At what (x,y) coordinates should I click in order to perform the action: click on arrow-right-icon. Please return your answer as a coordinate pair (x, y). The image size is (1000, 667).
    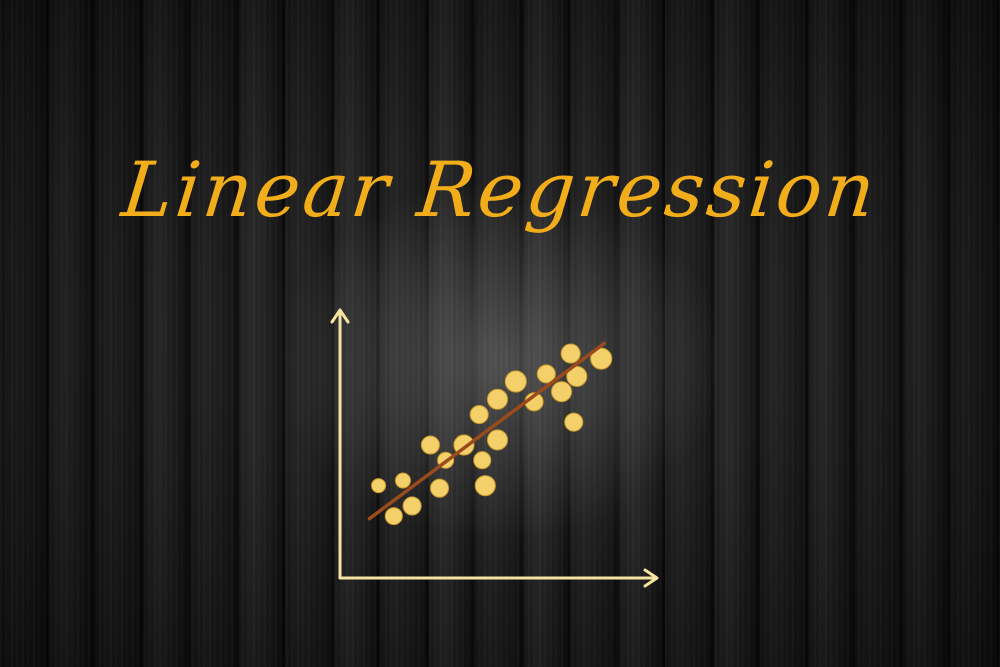
    Looking at the image, I should click on (651, 578).